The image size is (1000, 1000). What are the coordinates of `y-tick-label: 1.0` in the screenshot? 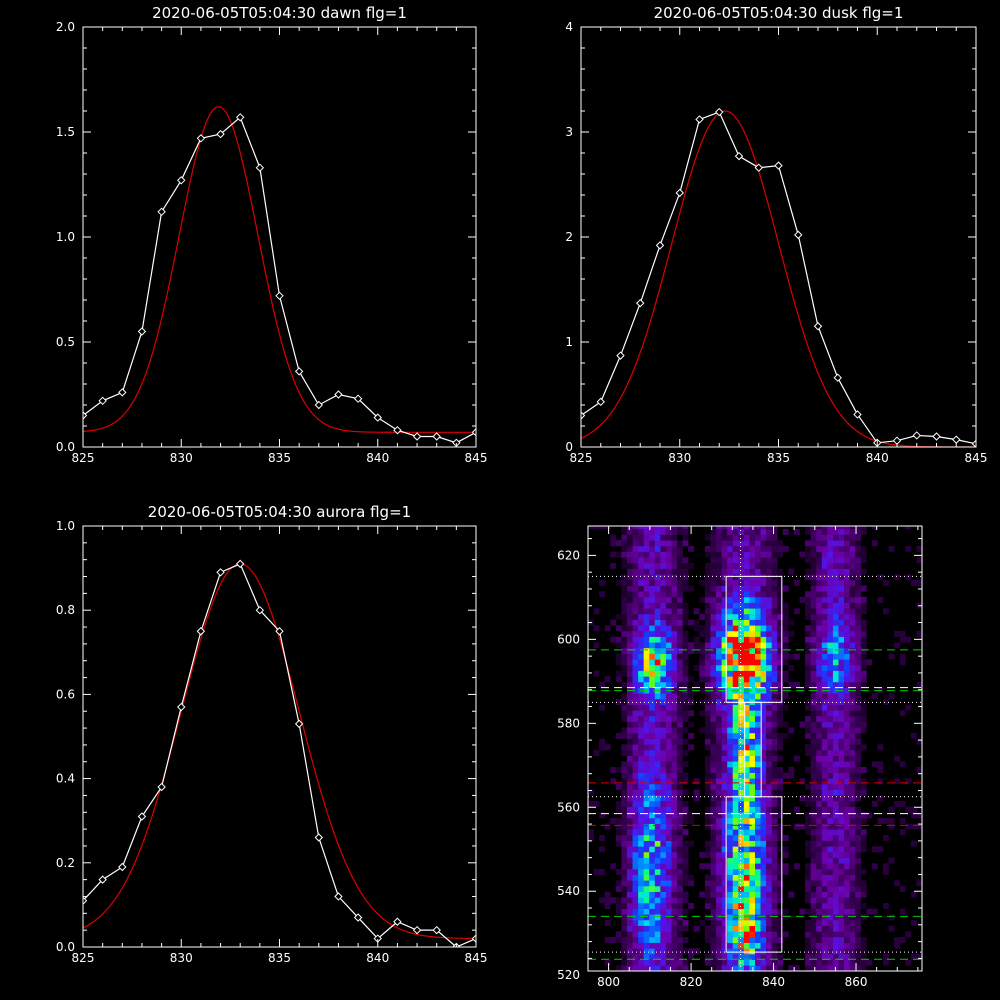 It's located at (65, 526).